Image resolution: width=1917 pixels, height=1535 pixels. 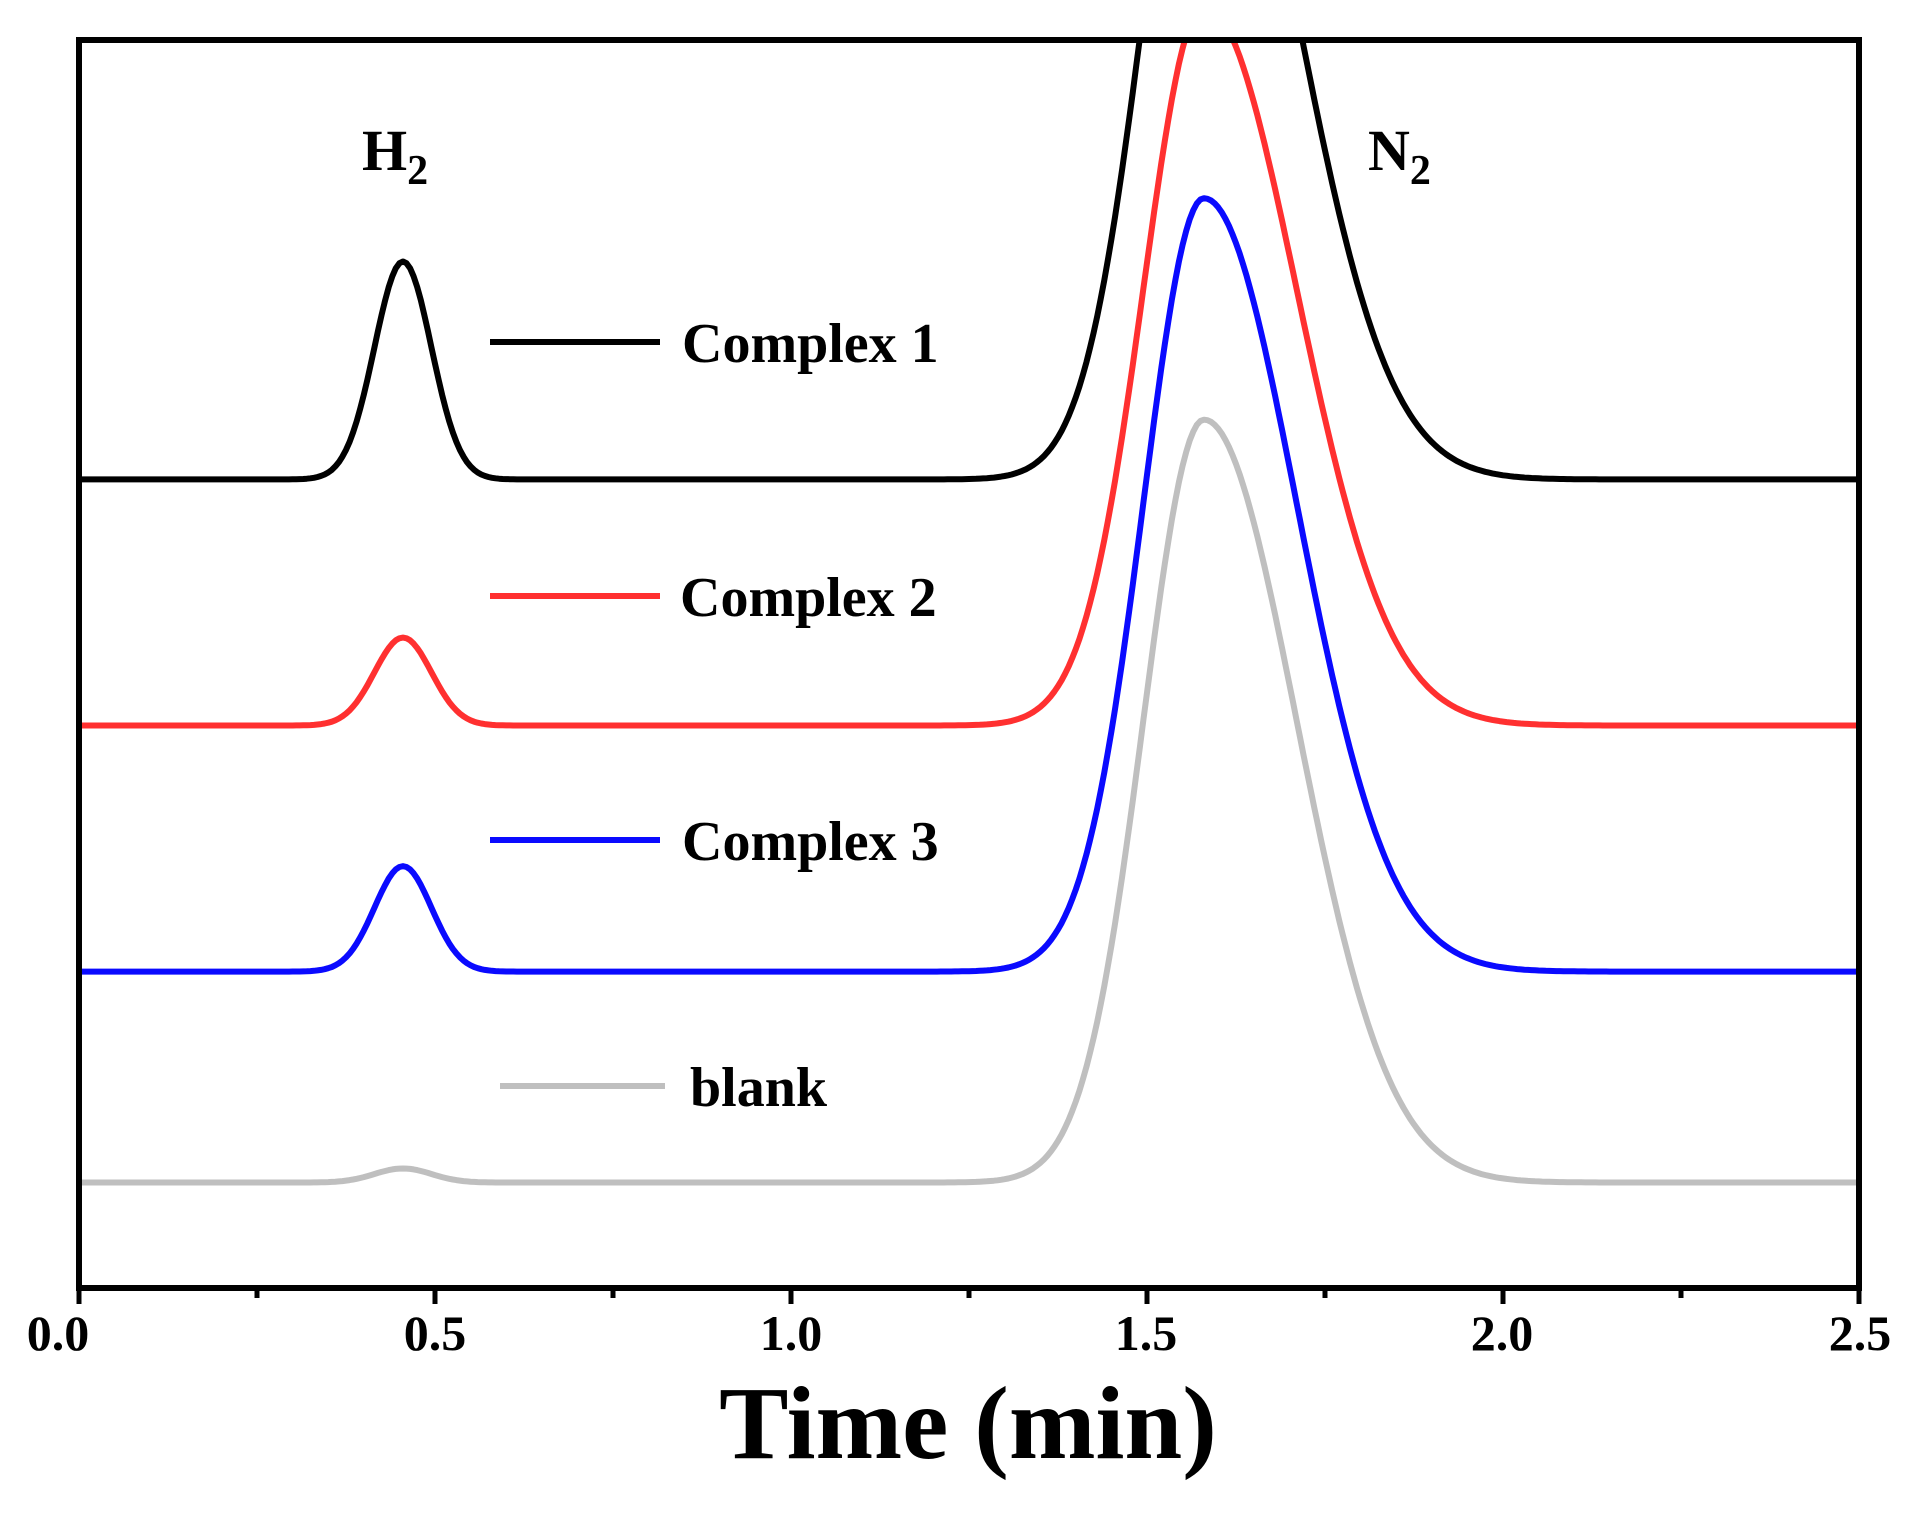 What do you see at coordinates (969, 1296) in the screenshot?
I see `x-axis-ticks` at bounding box center [969, 1296].